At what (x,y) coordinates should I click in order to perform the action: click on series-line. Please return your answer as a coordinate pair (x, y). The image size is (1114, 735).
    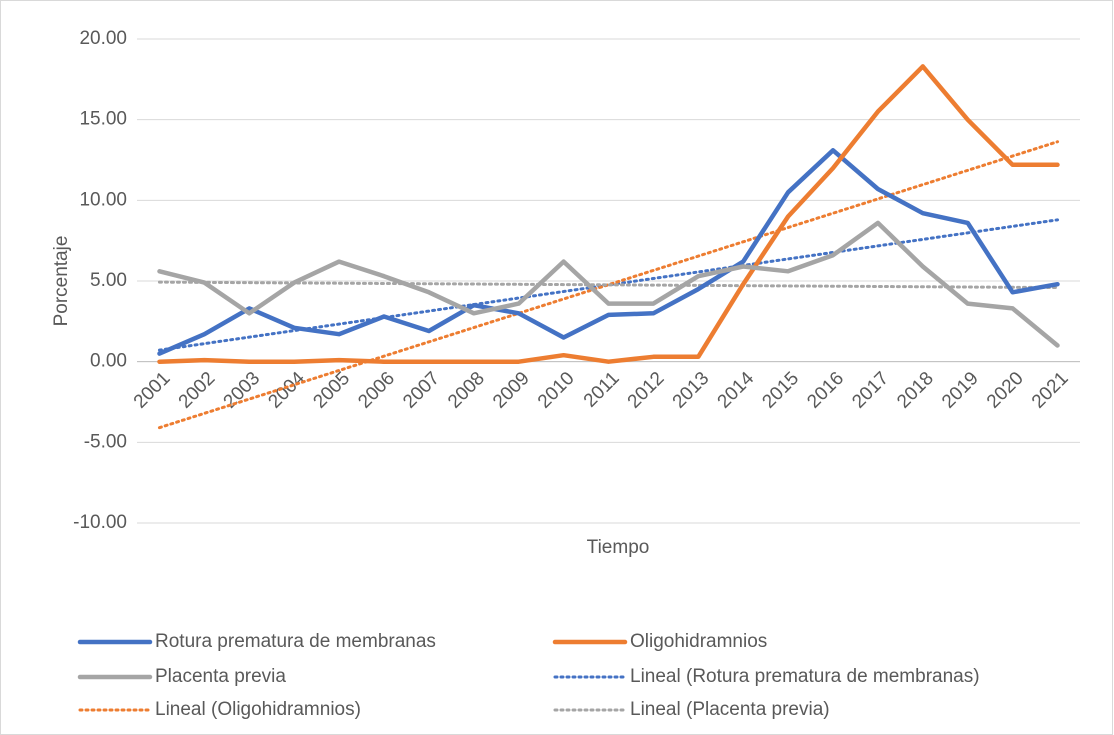
    Looking at the image, I should click on (608, 284).